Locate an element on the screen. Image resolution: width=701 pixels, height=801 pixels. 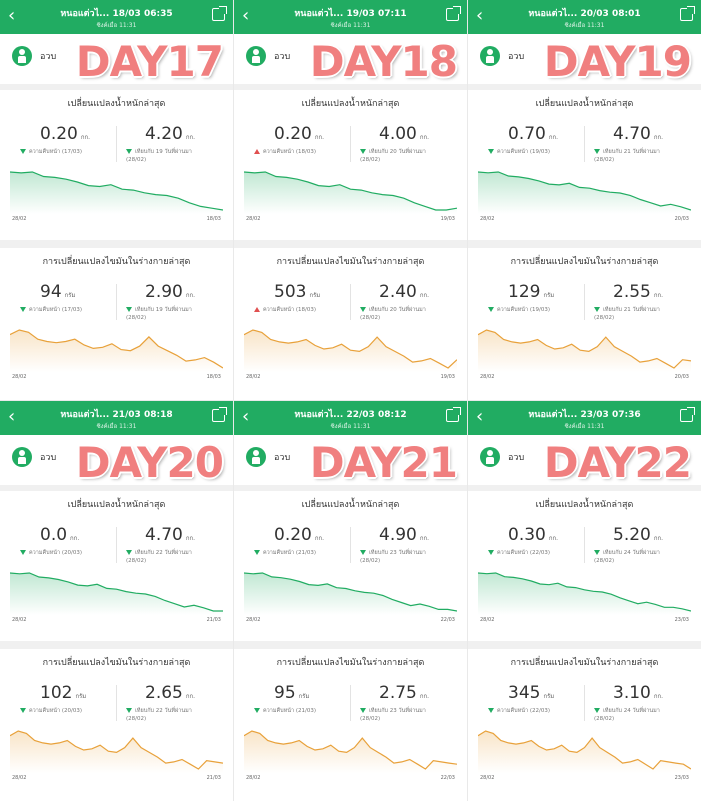
user-row: อวบ DAY19 is located at coordinates (584, 62).